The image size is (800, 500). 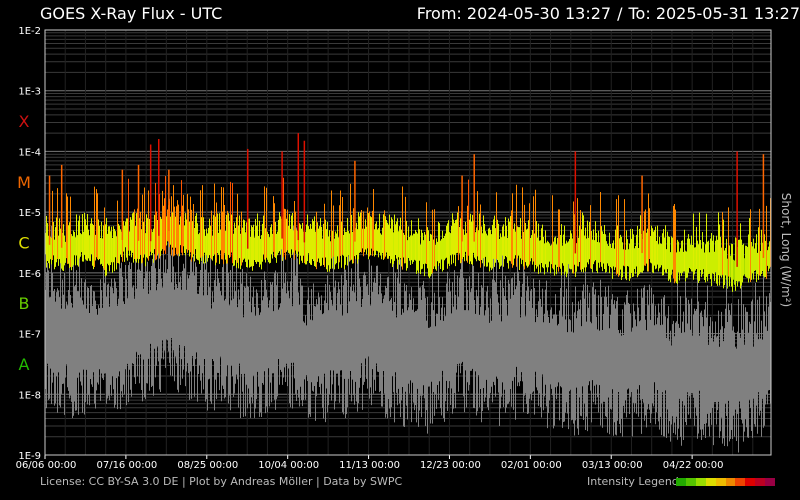 I want to click on x-tick-label: 08/25 00:00, so click(x=207, y=465).